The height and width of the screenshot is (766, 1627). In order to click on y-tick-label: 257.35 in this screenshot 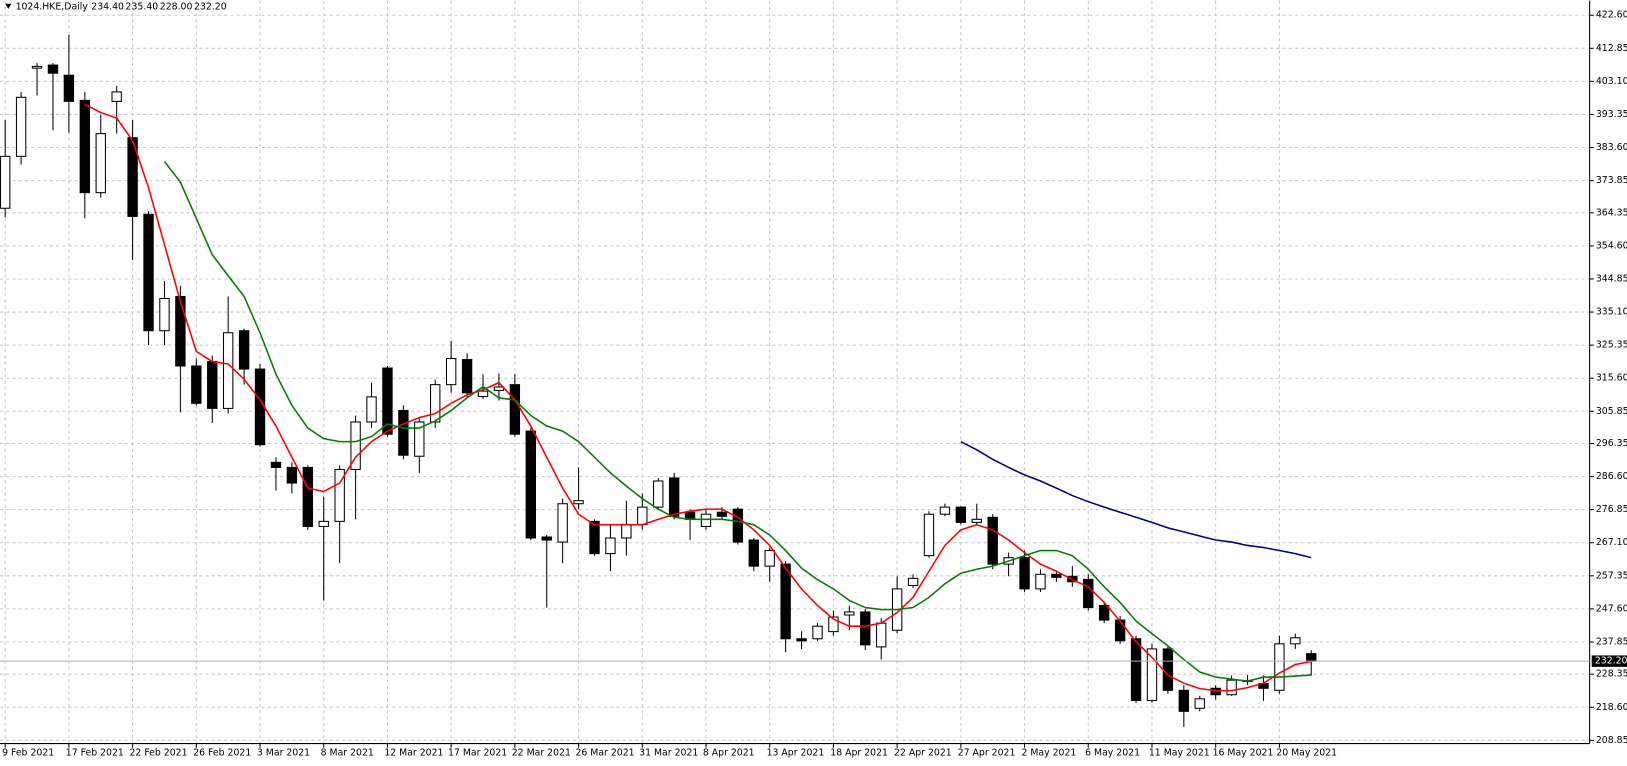, I will do `click(1611, 575)`.